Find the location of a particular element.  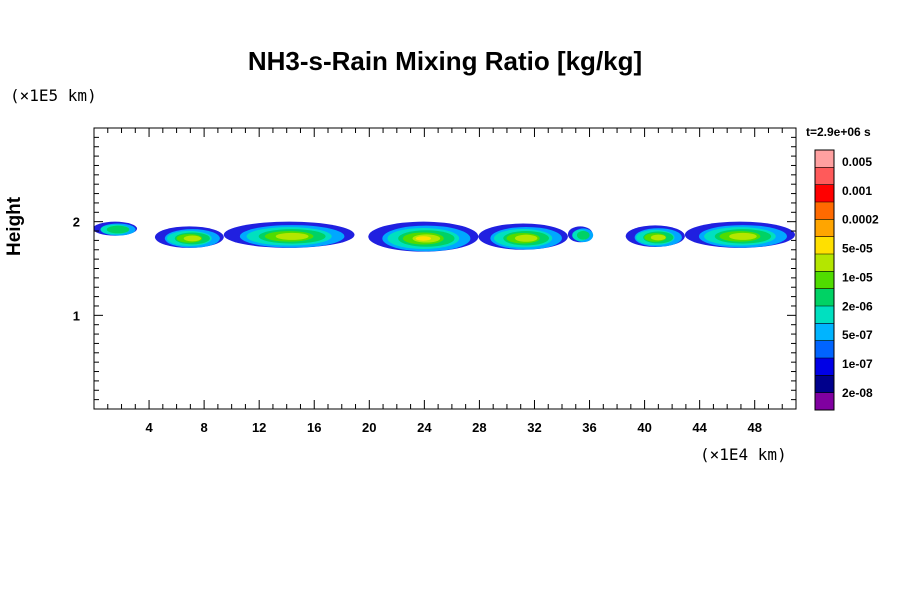

x-tick-label: 28 is located at coordinates (479, 427).